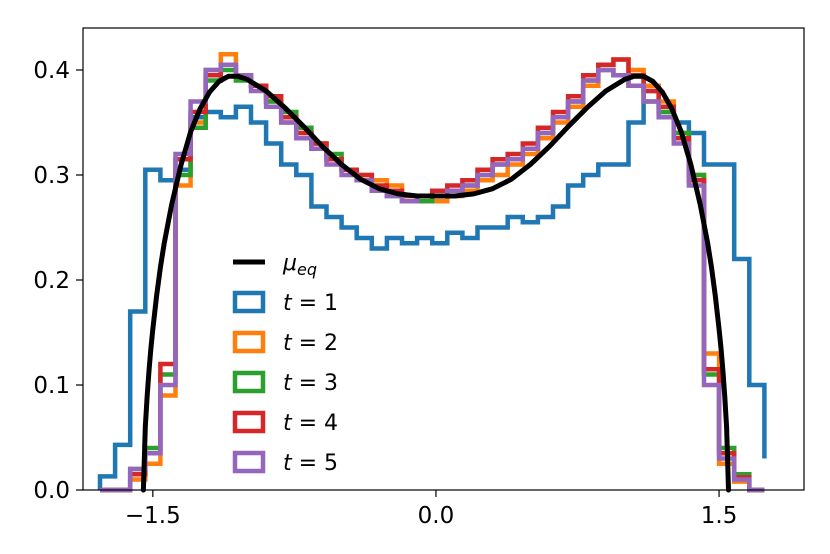 Image resolution: width=830 pixels, height=554 pixels. Describe the element at coordinates (436, 516) in the screenshot. I see `x-tick-label: 0.0` at that location.